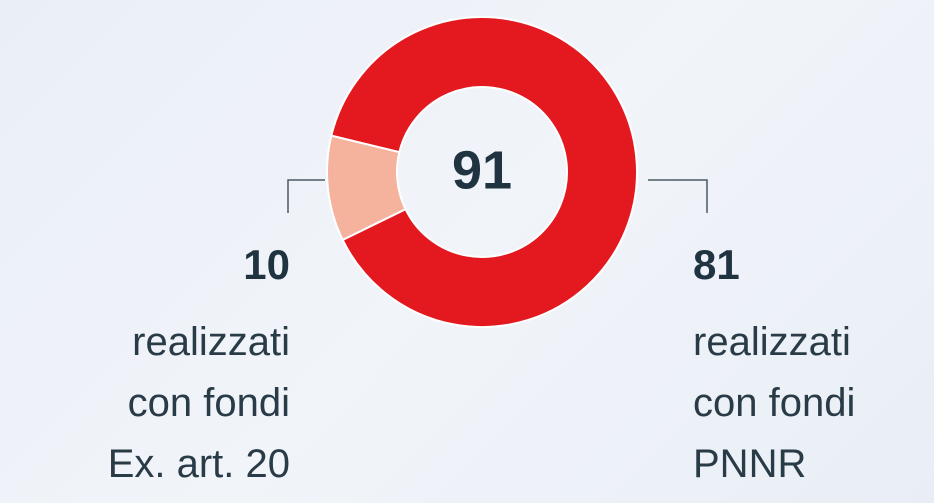 This screenshot has height=503, width=934. I want to click on value-label: 10, so click(266, 264).